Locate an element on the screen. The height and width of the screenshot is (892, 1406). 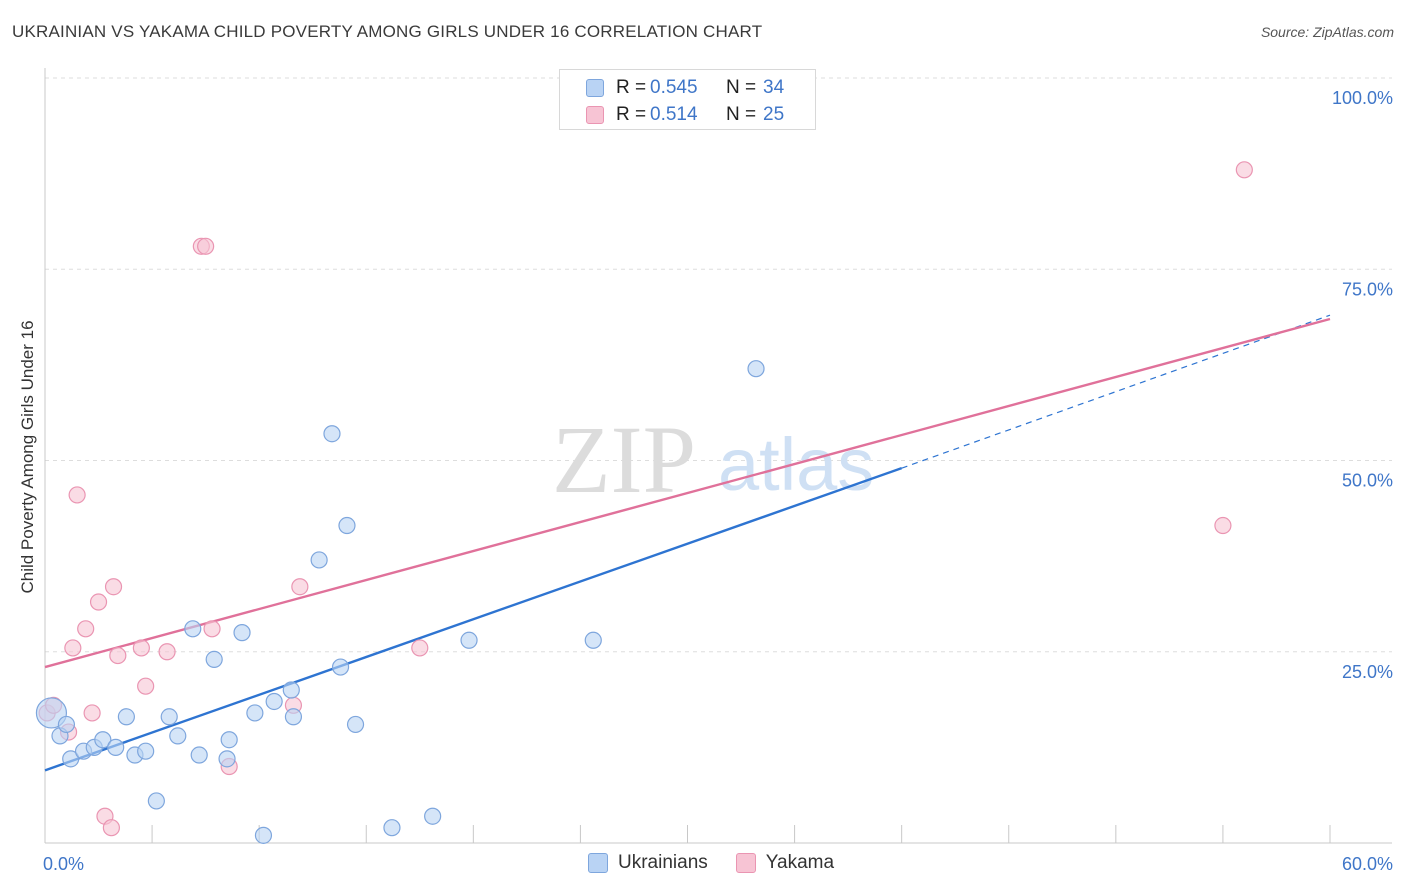
ukrainians-trend-extension is located at coordinates (1116, 391).